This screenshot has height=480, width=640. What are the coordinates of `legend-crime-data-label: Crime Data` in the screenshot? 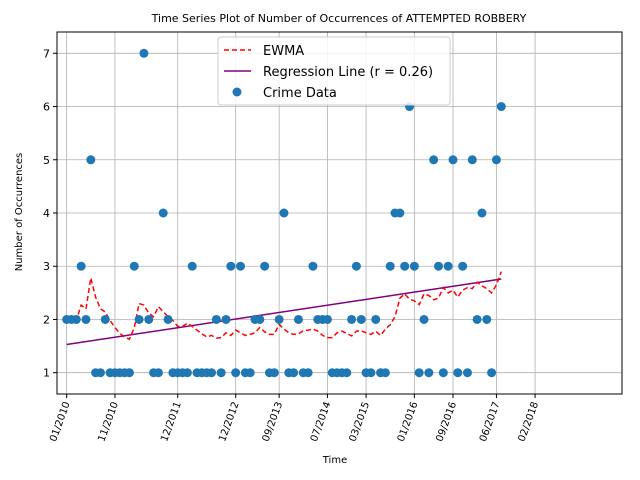 It's located at (300, 93).